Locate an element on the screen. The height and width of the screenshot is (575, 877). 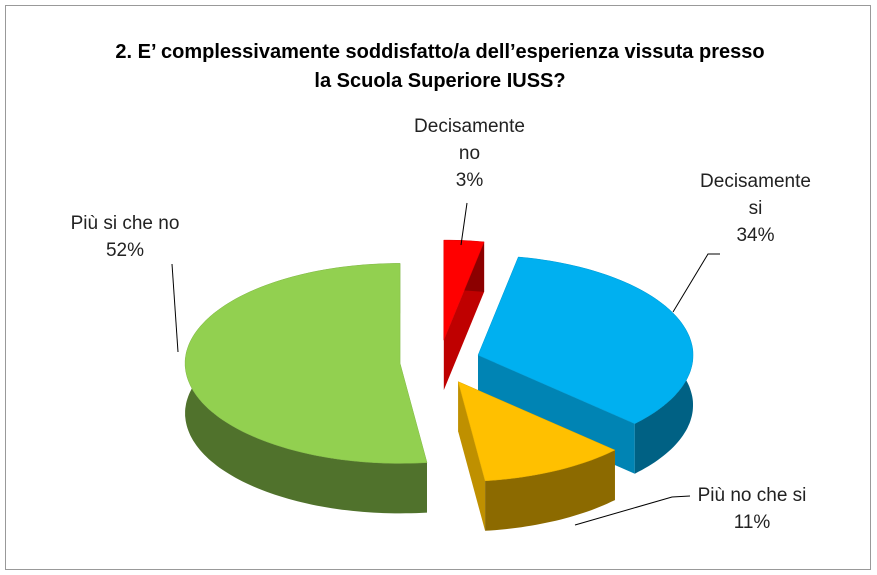
data-label-value: 3% is located at coordinates (469, 180).